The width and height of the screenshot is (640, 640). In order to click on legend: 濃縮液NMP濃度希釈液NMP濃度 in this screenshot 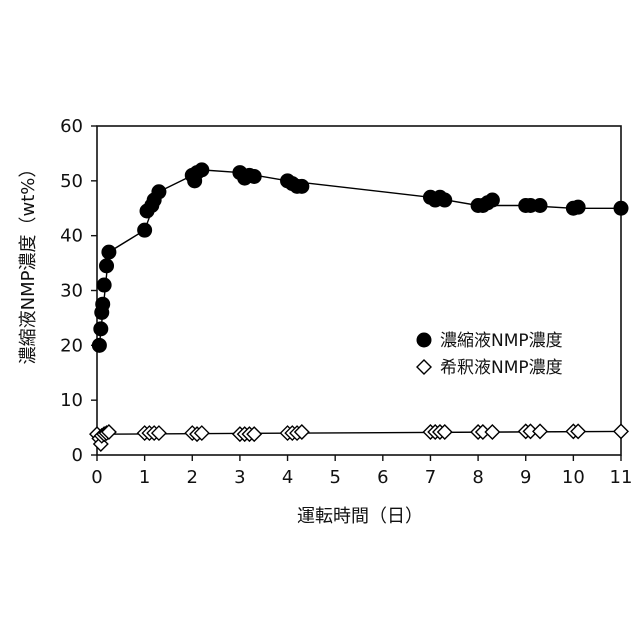, I will do `click(490, 354)`.